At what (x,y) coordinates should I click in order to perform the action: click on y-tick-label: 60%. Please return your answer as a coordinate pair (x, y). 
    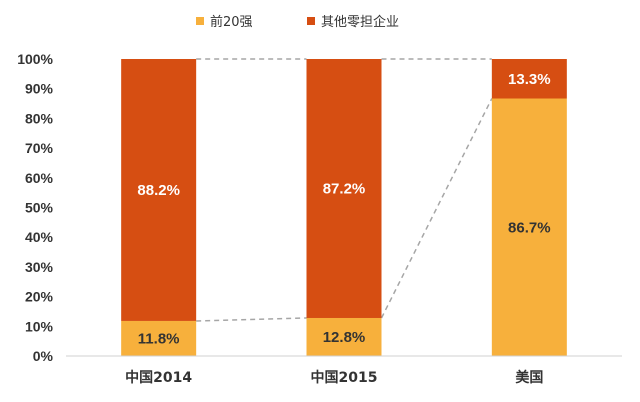
    Looking at the image, I should click on (39, 178).